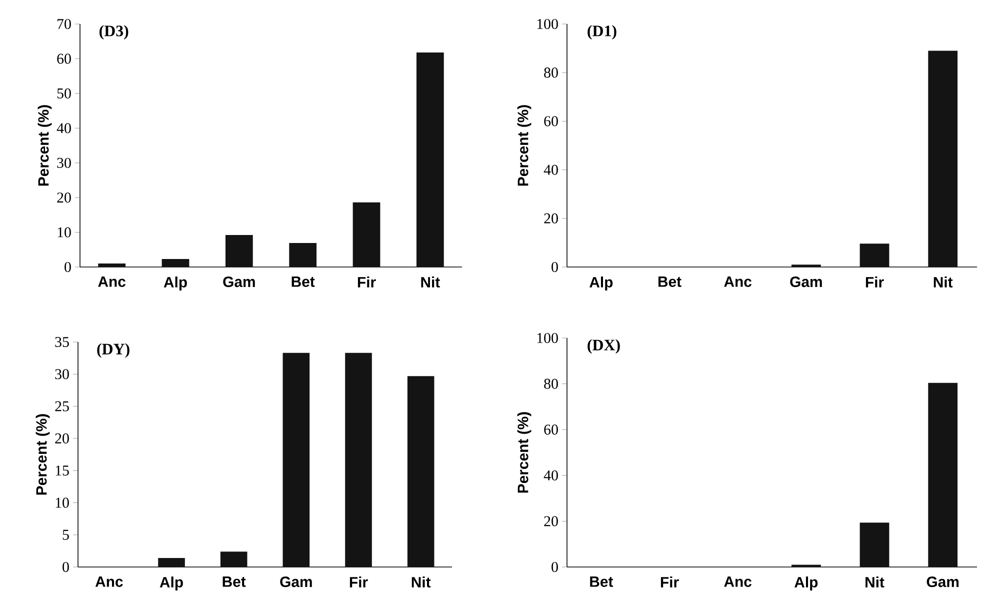  I want to click on y-tick-label: 70, so click(64, 24).